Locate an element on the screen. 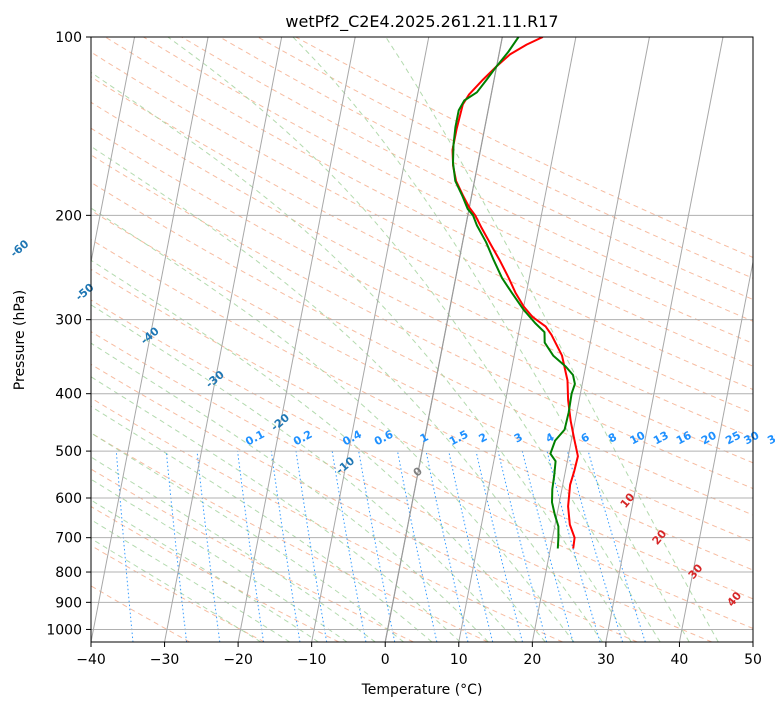 This screenshot has height=708, width=775. x-tick-label: 50 is located at coordinates (753, 660).